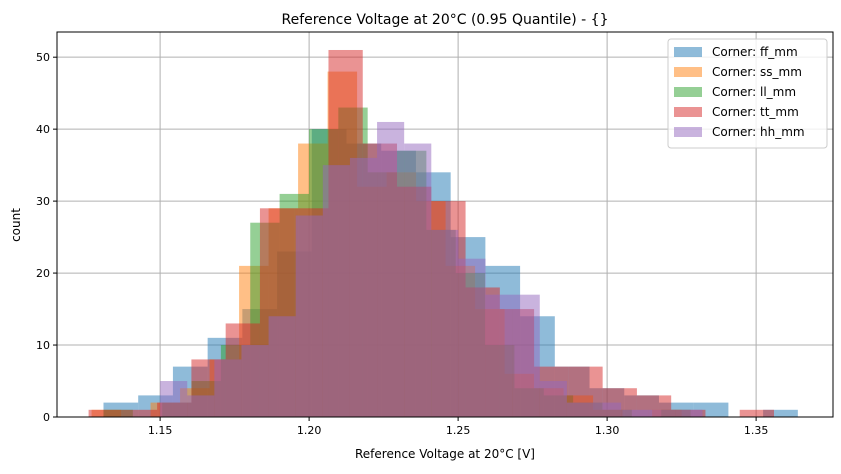 Image resolution: width=841 pixels, height=474 pixels. Describe the element at coordinates (43, 273) in the screenshot. I see `y-tick-label: 20` at that location.